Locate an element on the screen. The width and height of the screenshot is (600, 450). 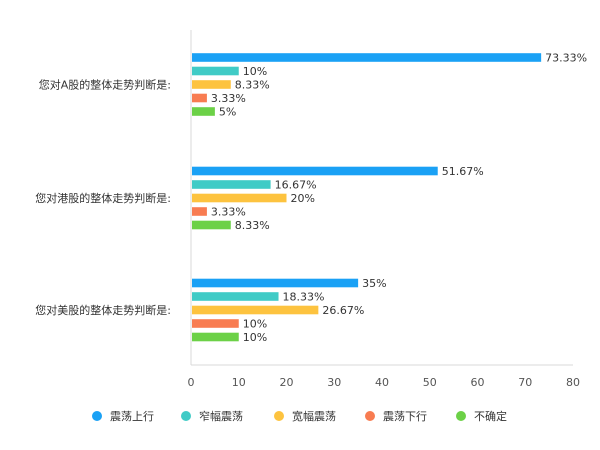
x-tick-label: 60 is located at coordinates (478, 382).